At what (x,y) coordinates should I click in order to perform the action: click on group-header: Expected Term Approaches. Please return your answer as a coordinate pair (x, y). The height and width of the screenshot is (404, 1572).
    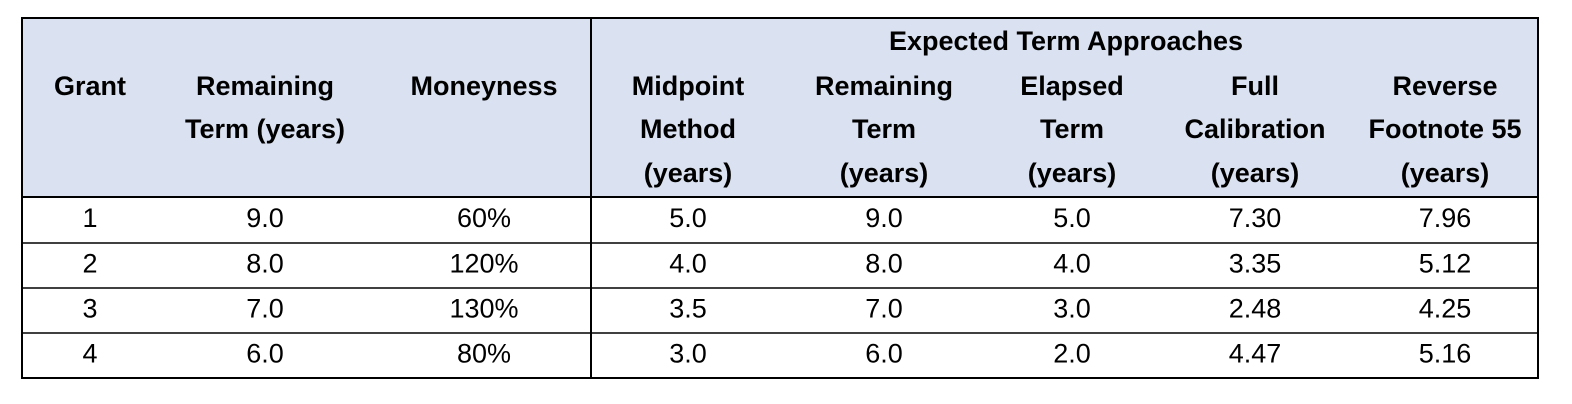
    Looking at the image, I should click on (1066, 41).